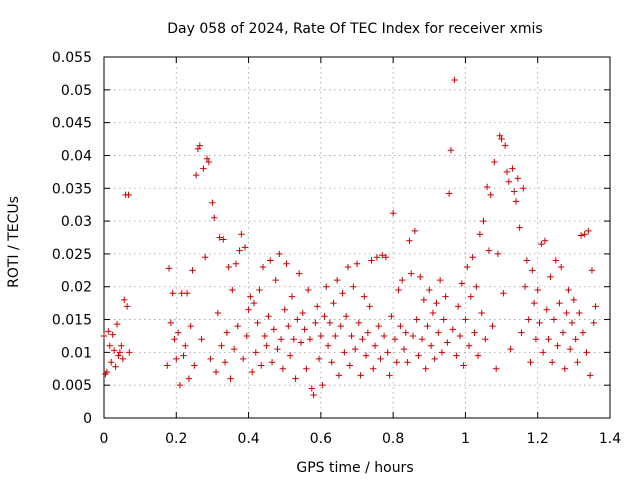 This screenshot has height=480, width=640. Describe the element at coordinates (176, 439) in the screenshot. I see `x-tick-label: 0.2` at that location.